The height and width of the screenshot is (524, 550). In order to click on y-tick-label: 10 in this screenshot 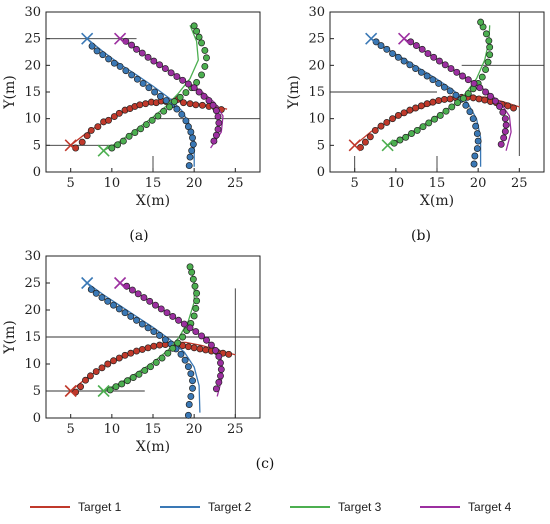, I will do `click(32, 119)`.